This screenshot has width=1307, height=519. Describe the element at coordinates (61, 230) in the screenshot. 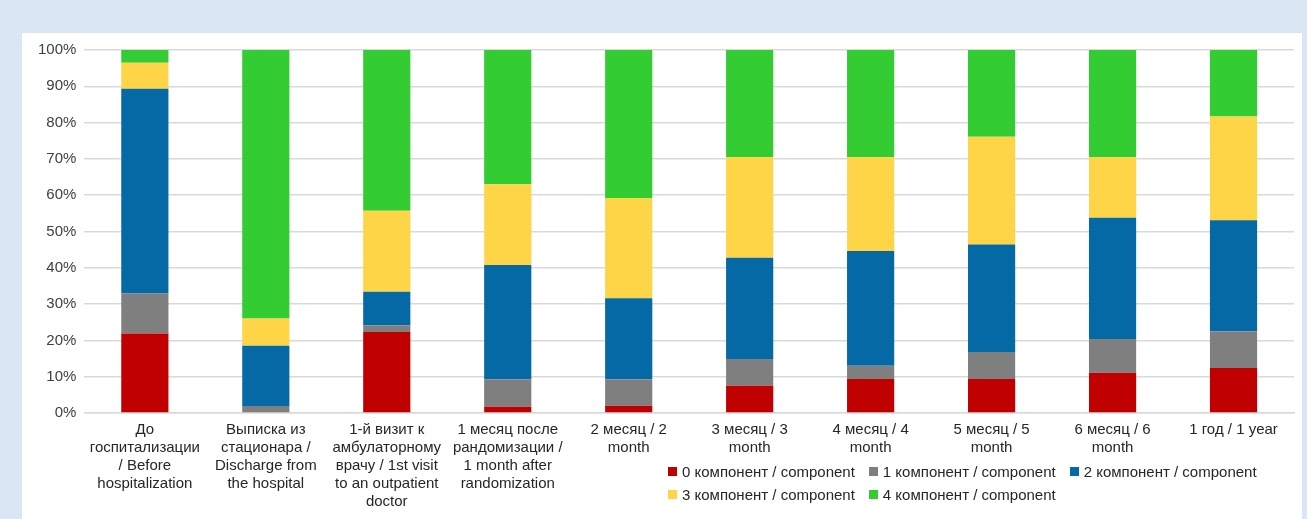

I see `y-tick-label: 50%` at that location.